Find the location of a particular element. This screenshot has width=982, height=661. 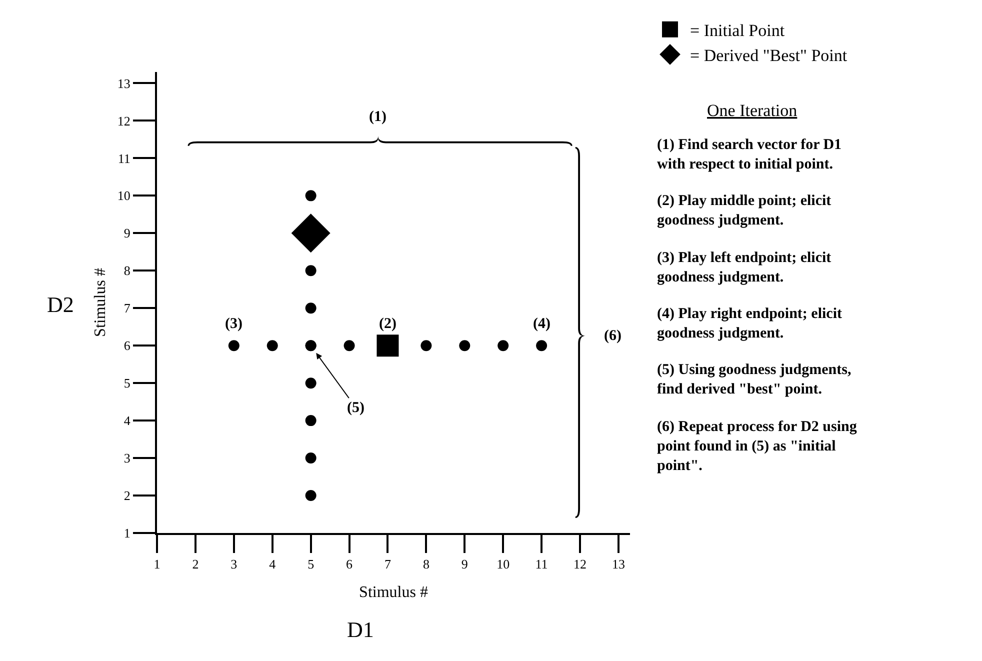

x-tick-label: 5 is located at coordinates (311, 564).